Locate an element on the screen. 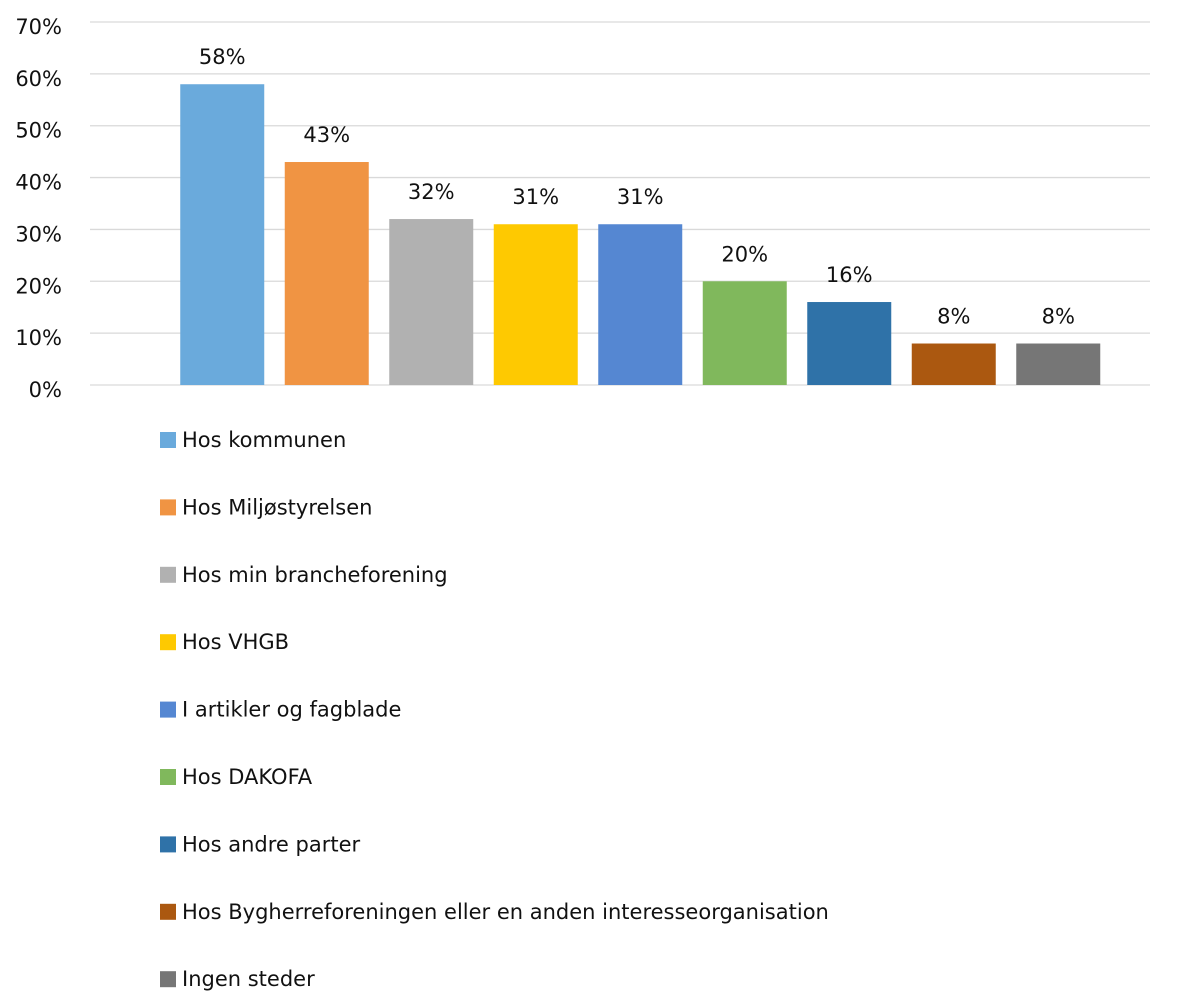 This screenshot has height=992, width=1184. legend-label: Ingen steder is located at coordinates (248, 979).